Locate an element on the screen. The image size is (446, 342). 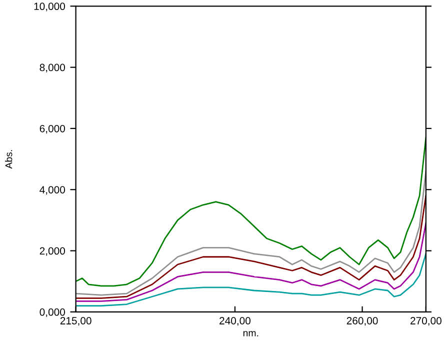
x-tick-label: 260,00 is located at coordinates (362, 321).